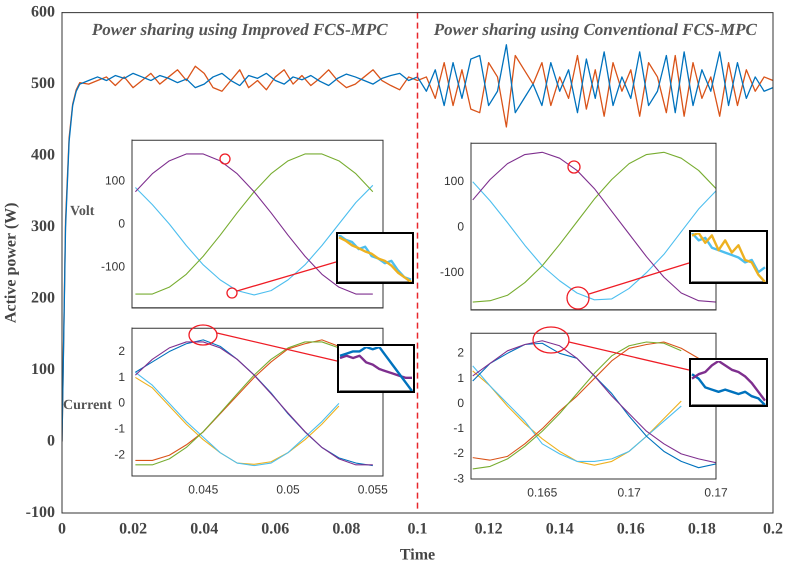  What do you see at coordinates (702, 529) in the screenshot?
I see `x-tick-label: 0.18` at bounding box center [702, 529].